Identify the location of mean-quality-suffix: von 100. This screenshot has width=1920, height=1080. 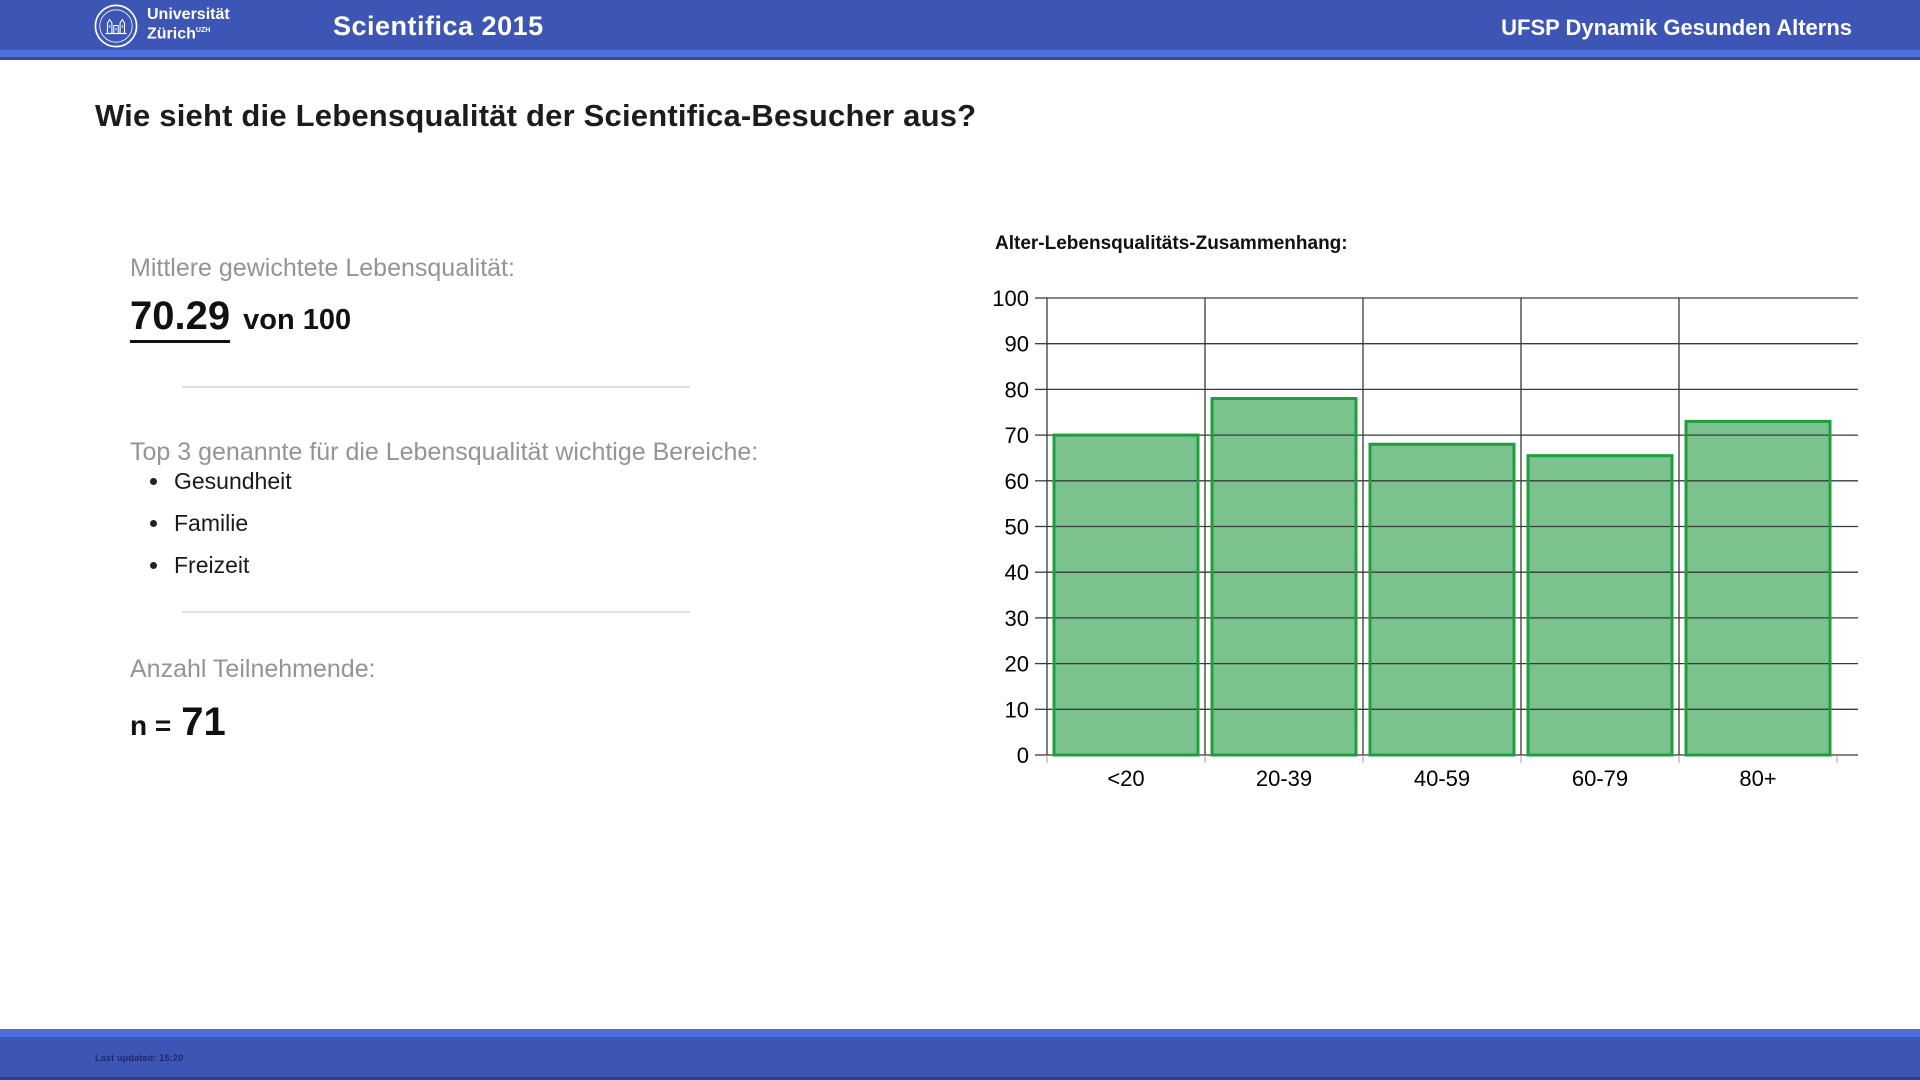
(297, 320).